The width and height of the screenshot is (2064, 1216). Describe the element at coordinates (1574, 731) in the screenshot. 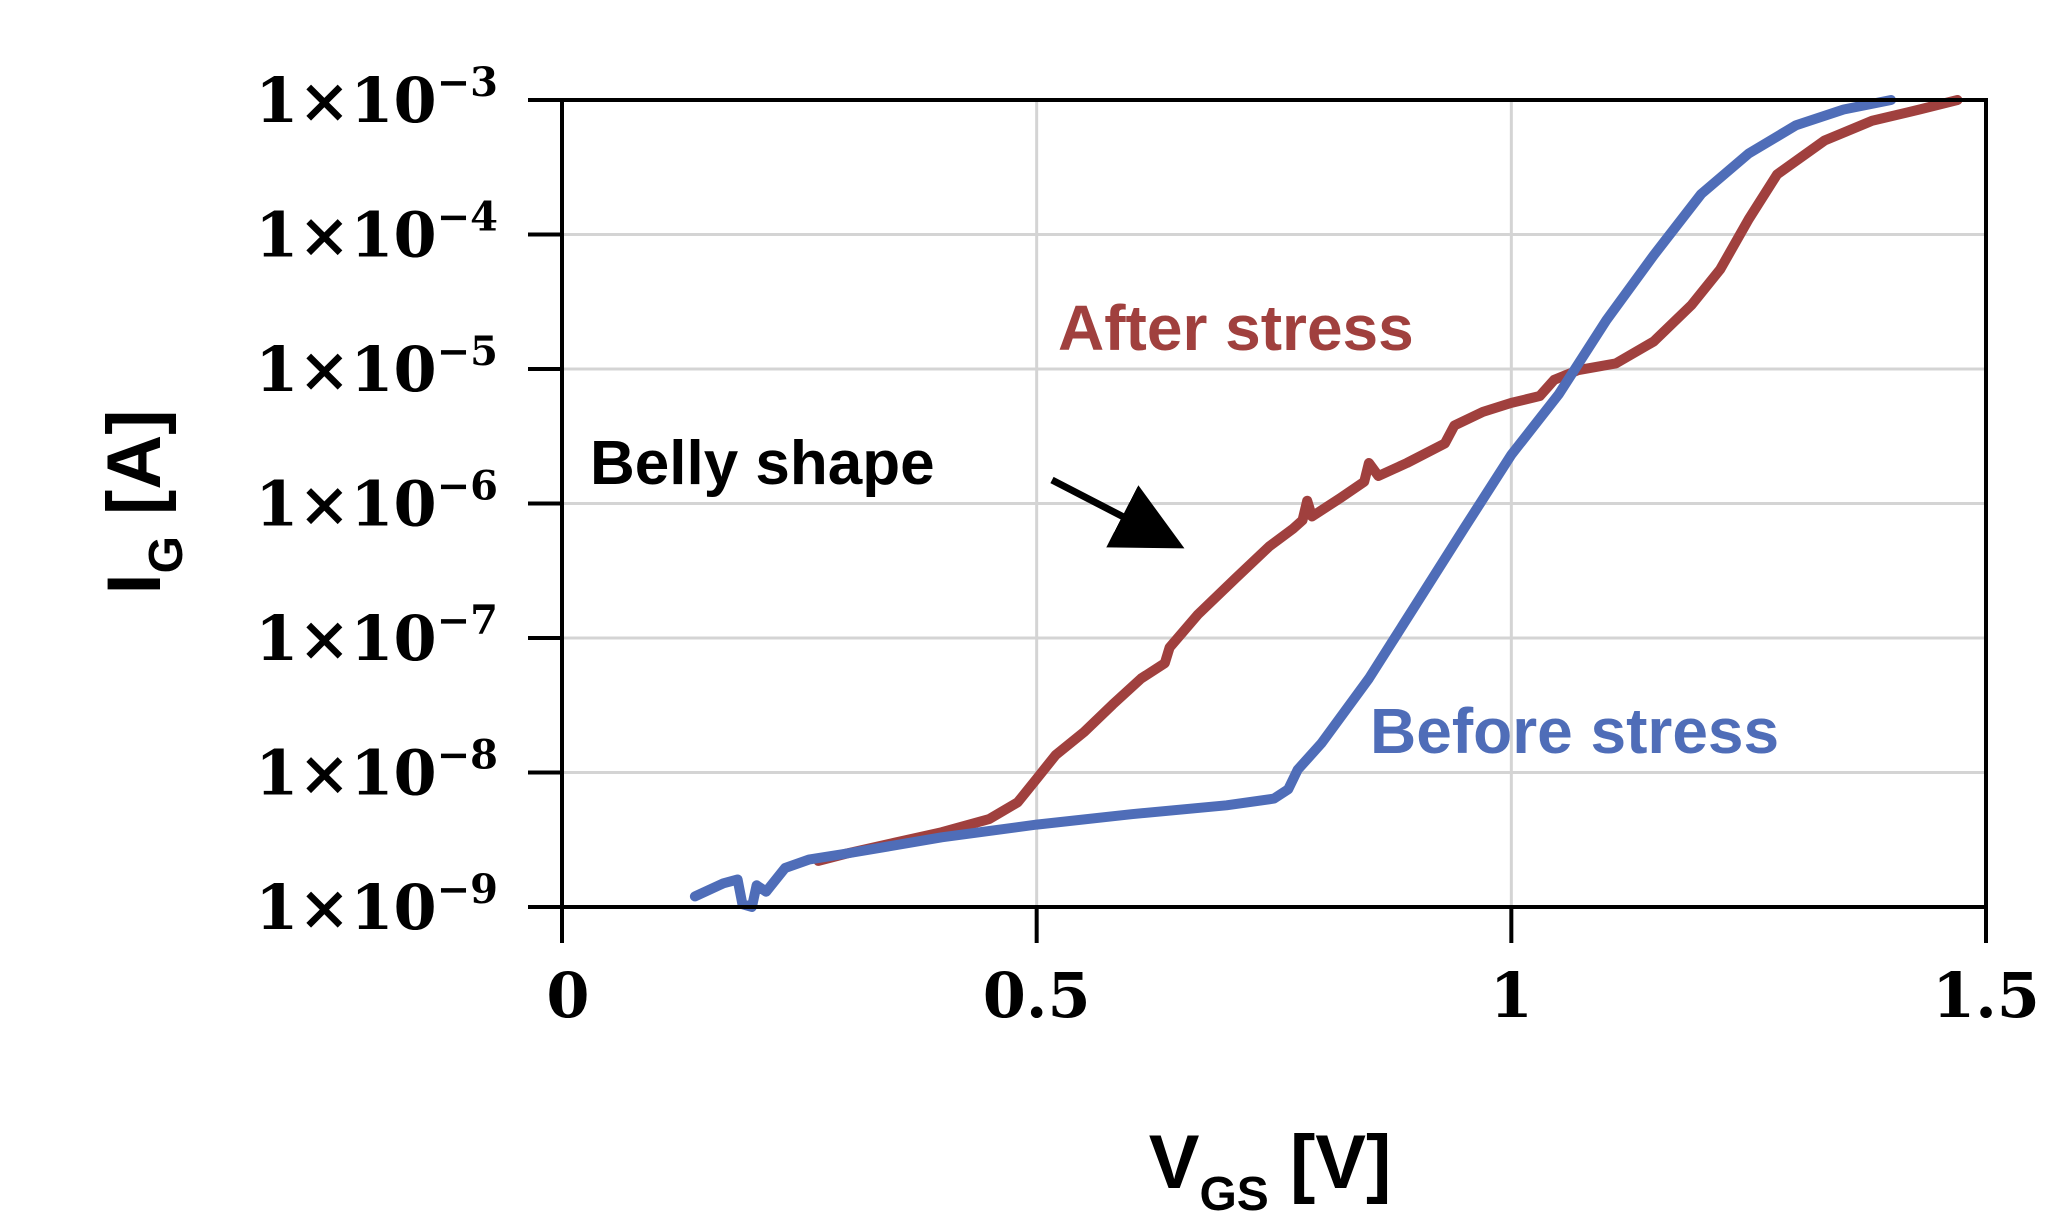

I see `before-stress-label: Before stress` at that location.